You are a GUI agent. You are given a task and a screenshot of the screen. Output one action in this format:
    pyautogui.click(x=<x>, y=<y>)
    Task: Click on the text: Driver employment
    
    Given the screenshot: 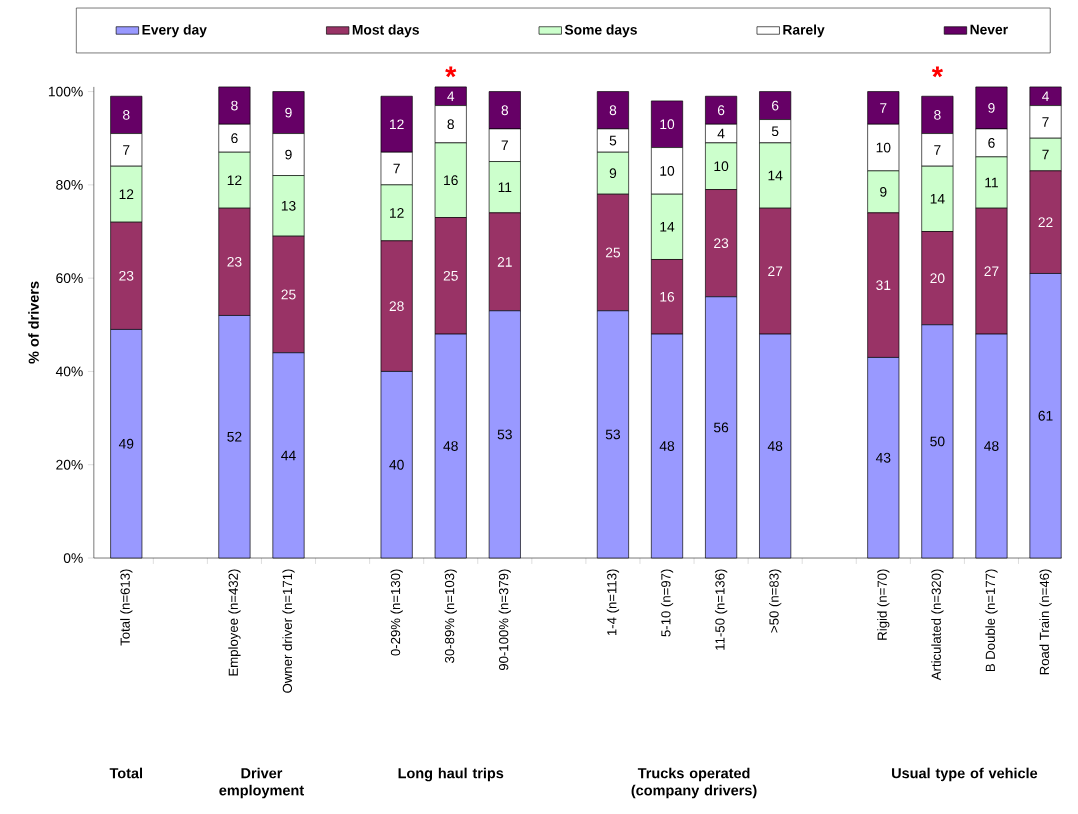 What is the action you would take?
    pyautogui.click(x=261, y=783)
    